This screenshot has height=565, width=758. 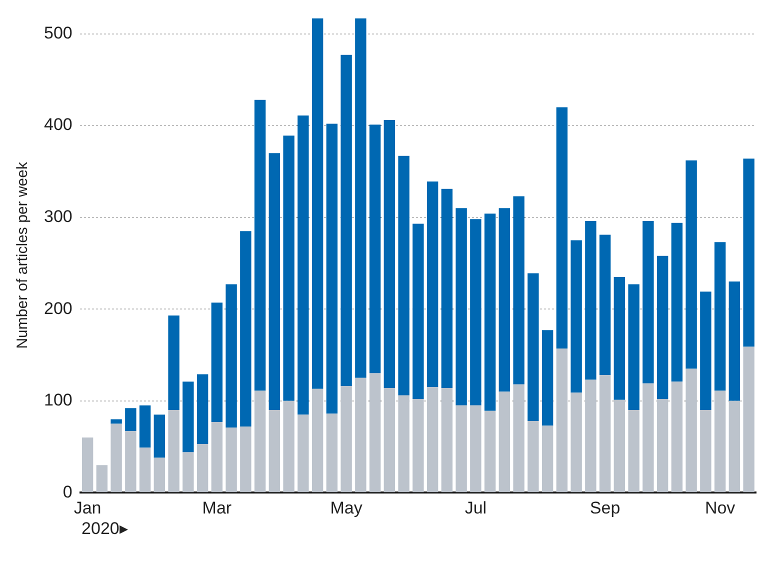 What do you see at coordinates (475, 508) in the screenshot?
I see `x-tick-label: Jul` at bounding box center [475, 508].